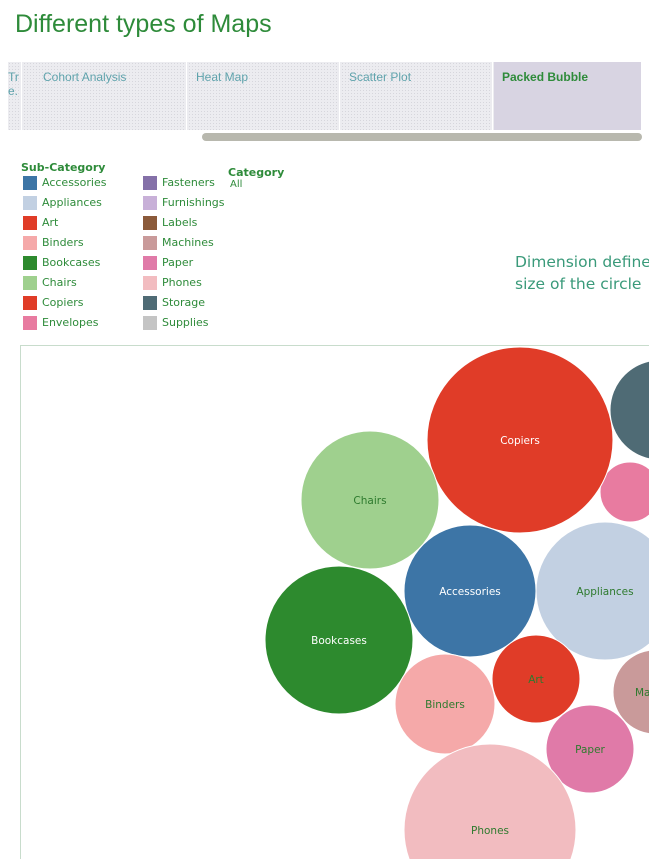  I want to click on filter-title: Category, so click(256, 172).